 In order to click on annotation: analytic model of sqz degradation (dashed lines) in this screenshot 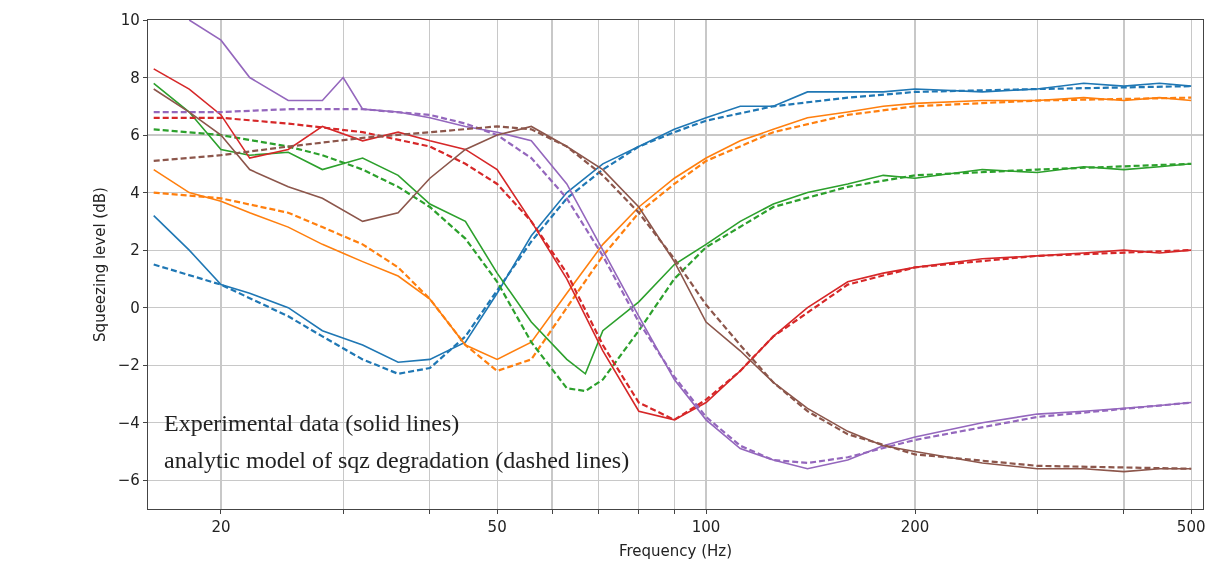, I will do `click(397, 460)`.